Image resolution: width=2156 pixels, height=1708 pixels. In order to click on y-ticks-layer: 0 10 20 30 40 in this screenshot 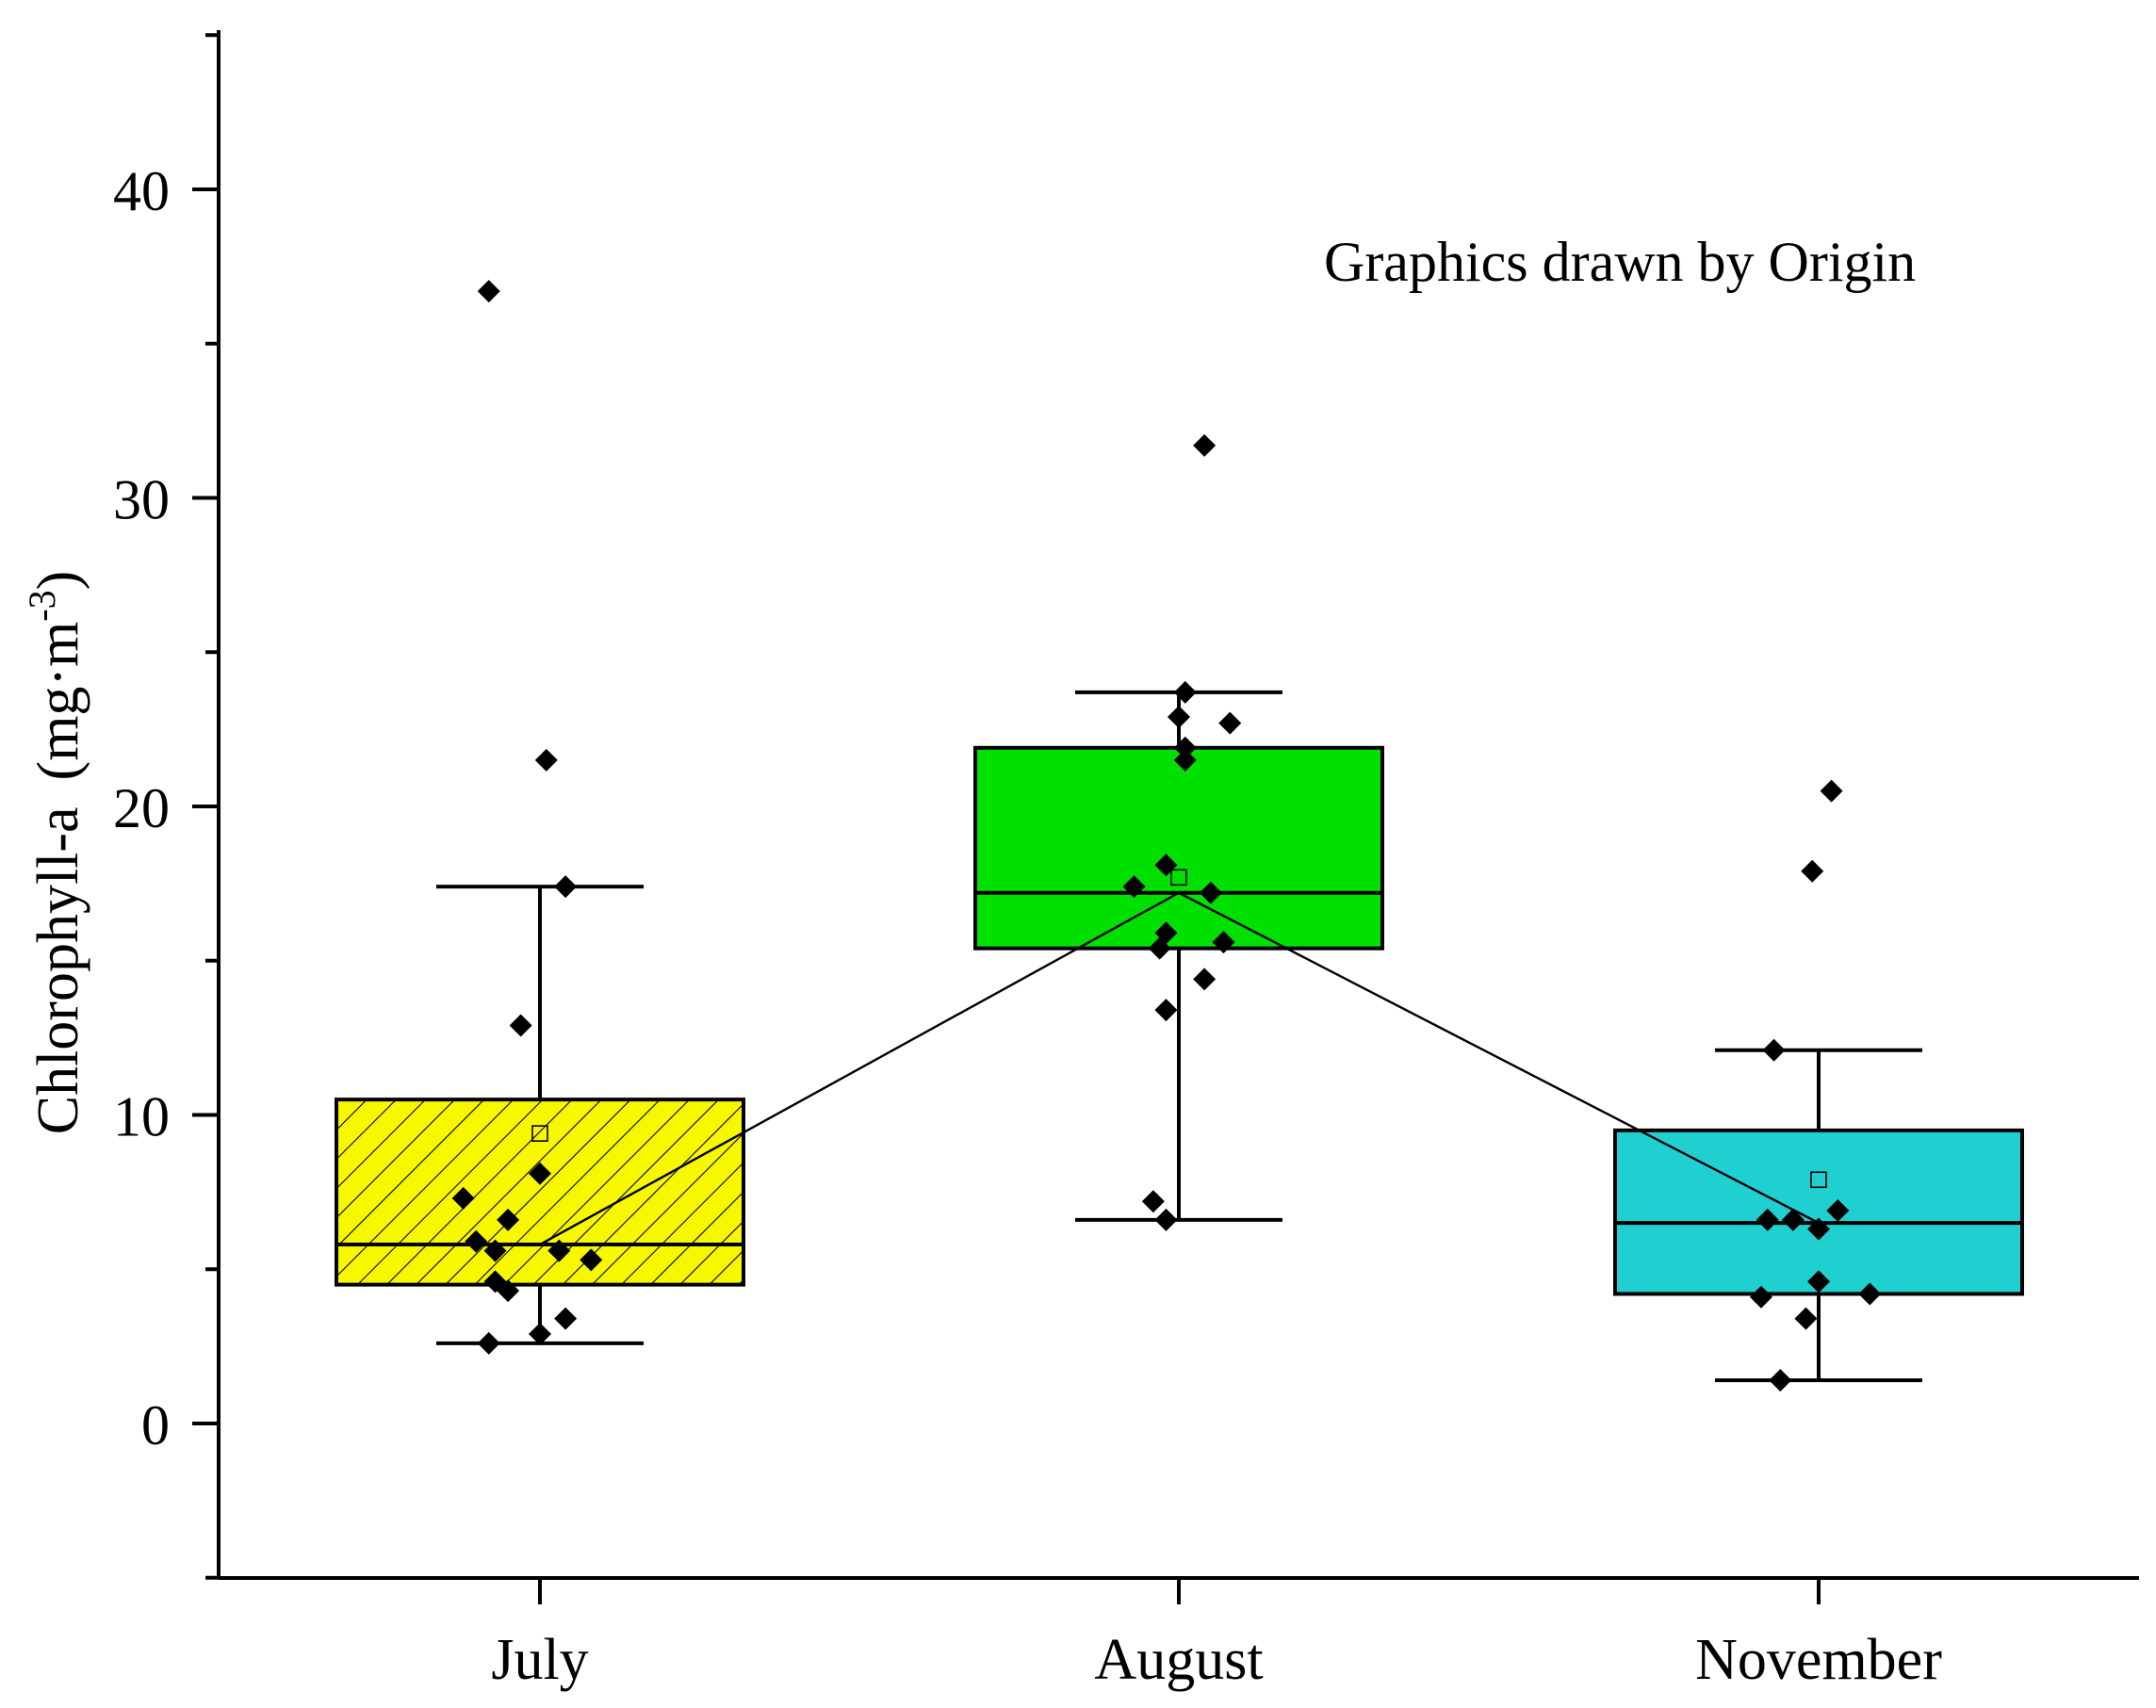, I will do `click(166, 806)`.